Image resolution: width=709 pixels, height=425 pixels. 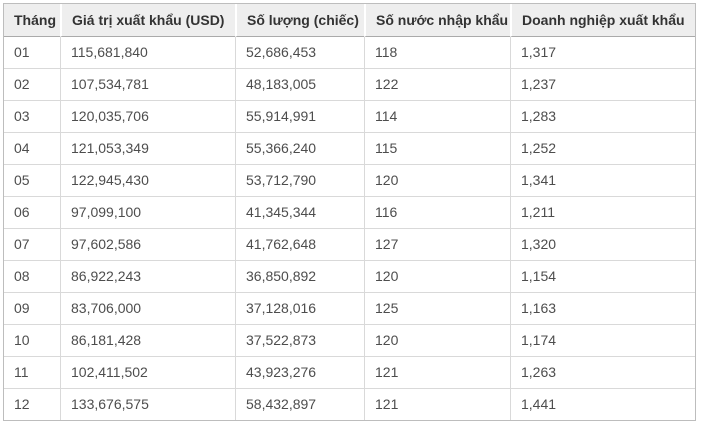 I want to click on table-cell: 97,099,100, so click(x=147, y=213).